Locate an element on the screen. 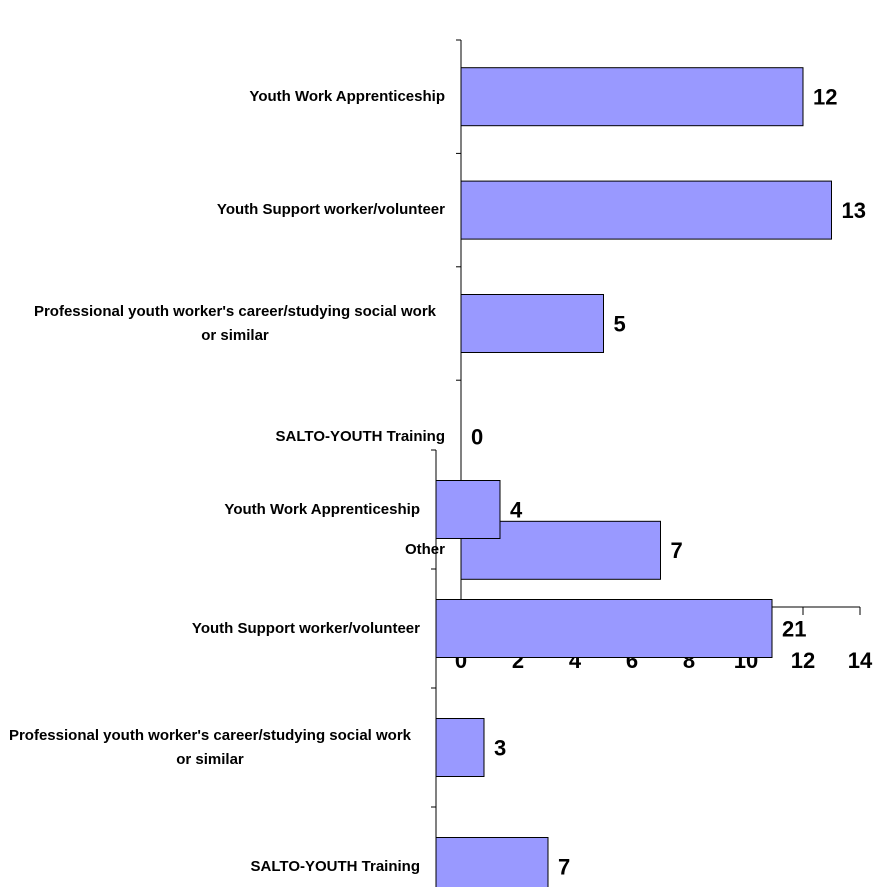 The width and height of the screenshot is (881, 887). value-label: 4 is located at coordinates (516, 509).